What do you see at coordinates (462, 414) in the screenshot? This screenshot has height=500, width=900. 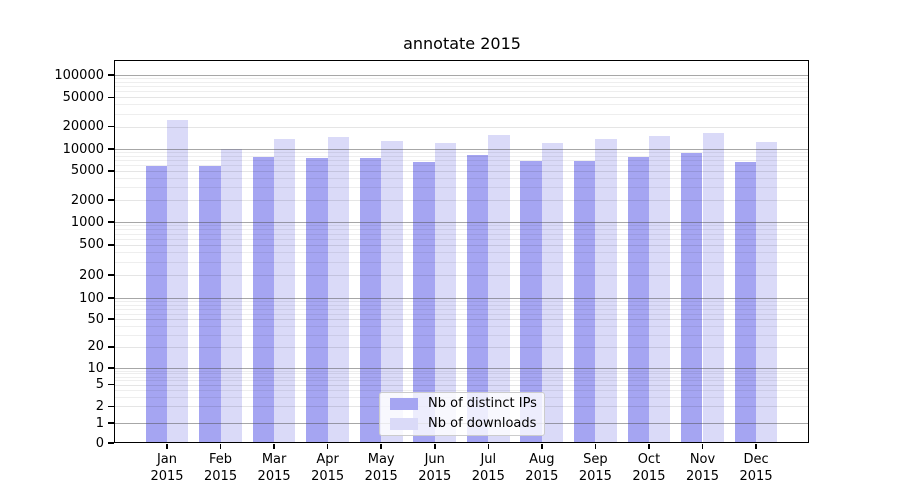 I see `legend: Nb of distinct IPs Nb of downloads` at bounding box center [462, 414].